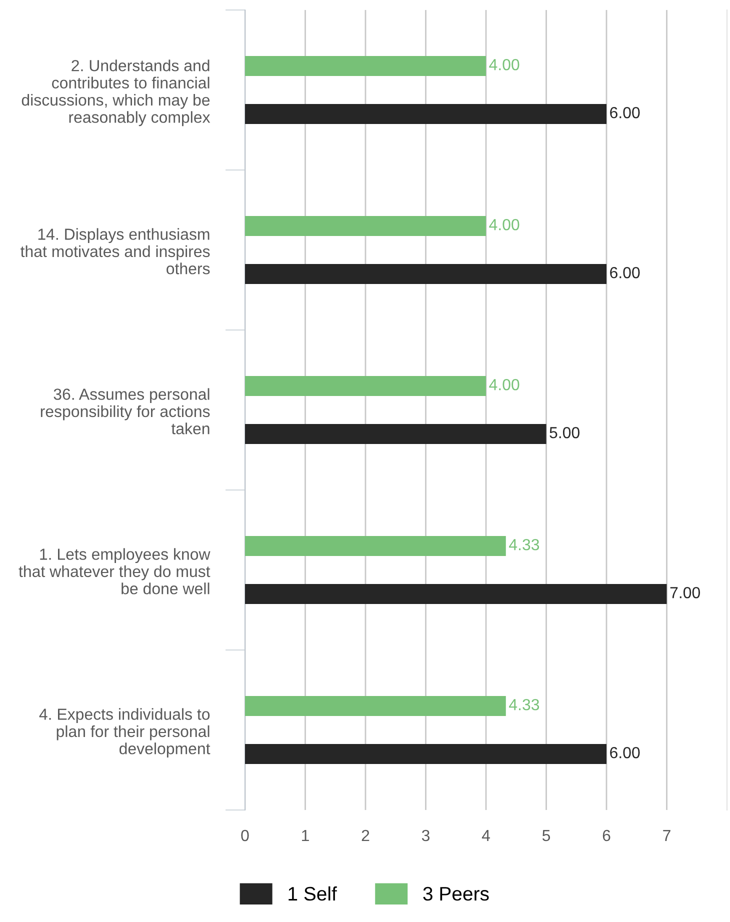 This screenshot has height=922, width=730. What do you see at coordinates (114, 571) in the screenshot?
I see `y-tick-label: 1. Lets employees know that whatever they do must be done well` at bounding box center [114, 571].